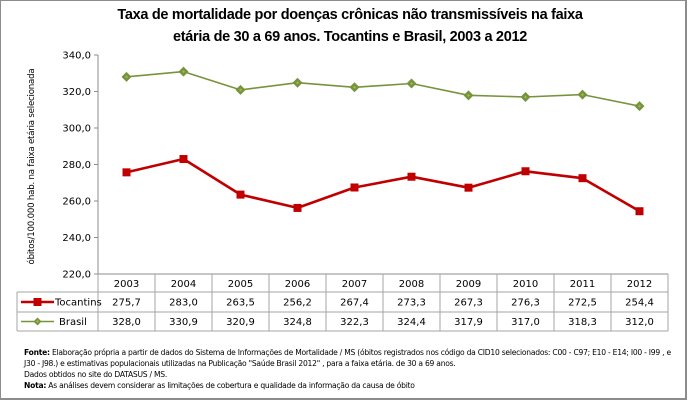 This screenshot has width=690, height=403. What do you see at coordinates (76, 202) in the screenshot?
I see `y-tick-label: 260,0` at bounding box center [76, 202].